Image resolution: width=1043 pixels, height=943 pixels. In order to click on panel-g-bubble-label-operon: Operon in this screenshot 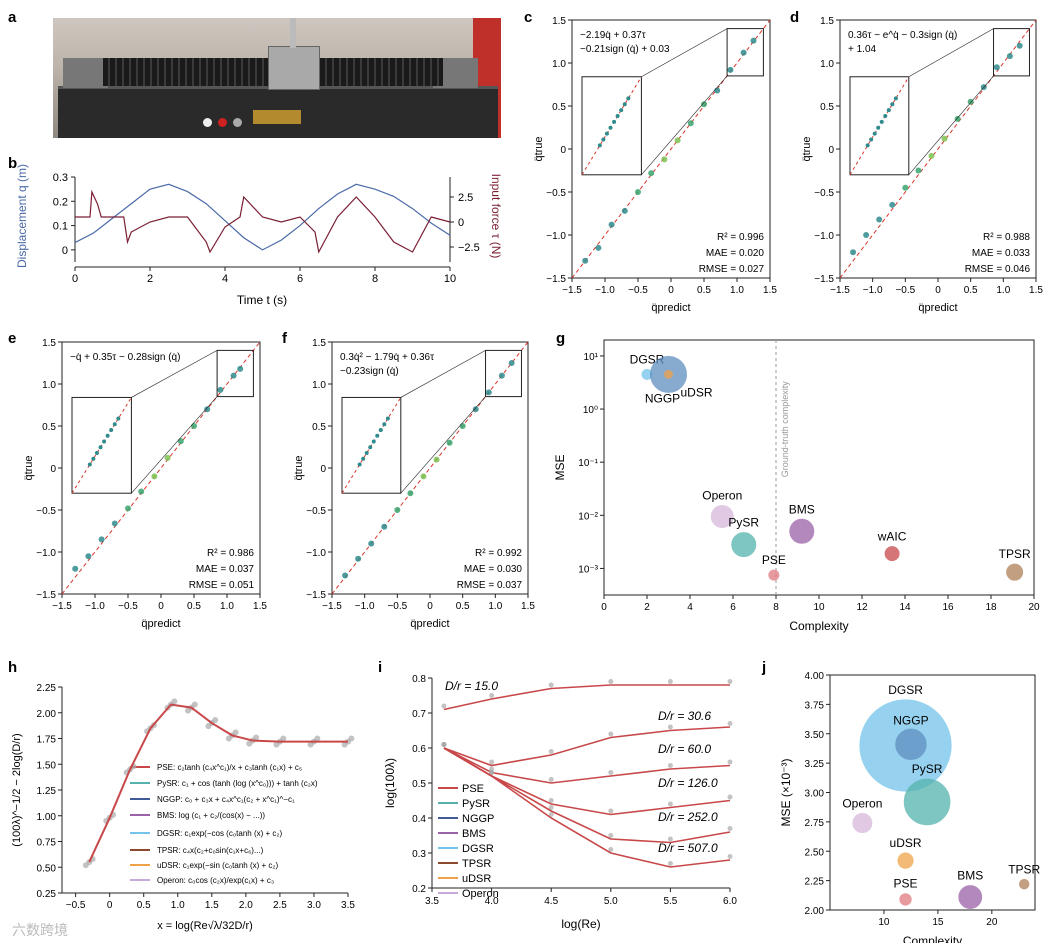, I will do `click(722, 495)`.